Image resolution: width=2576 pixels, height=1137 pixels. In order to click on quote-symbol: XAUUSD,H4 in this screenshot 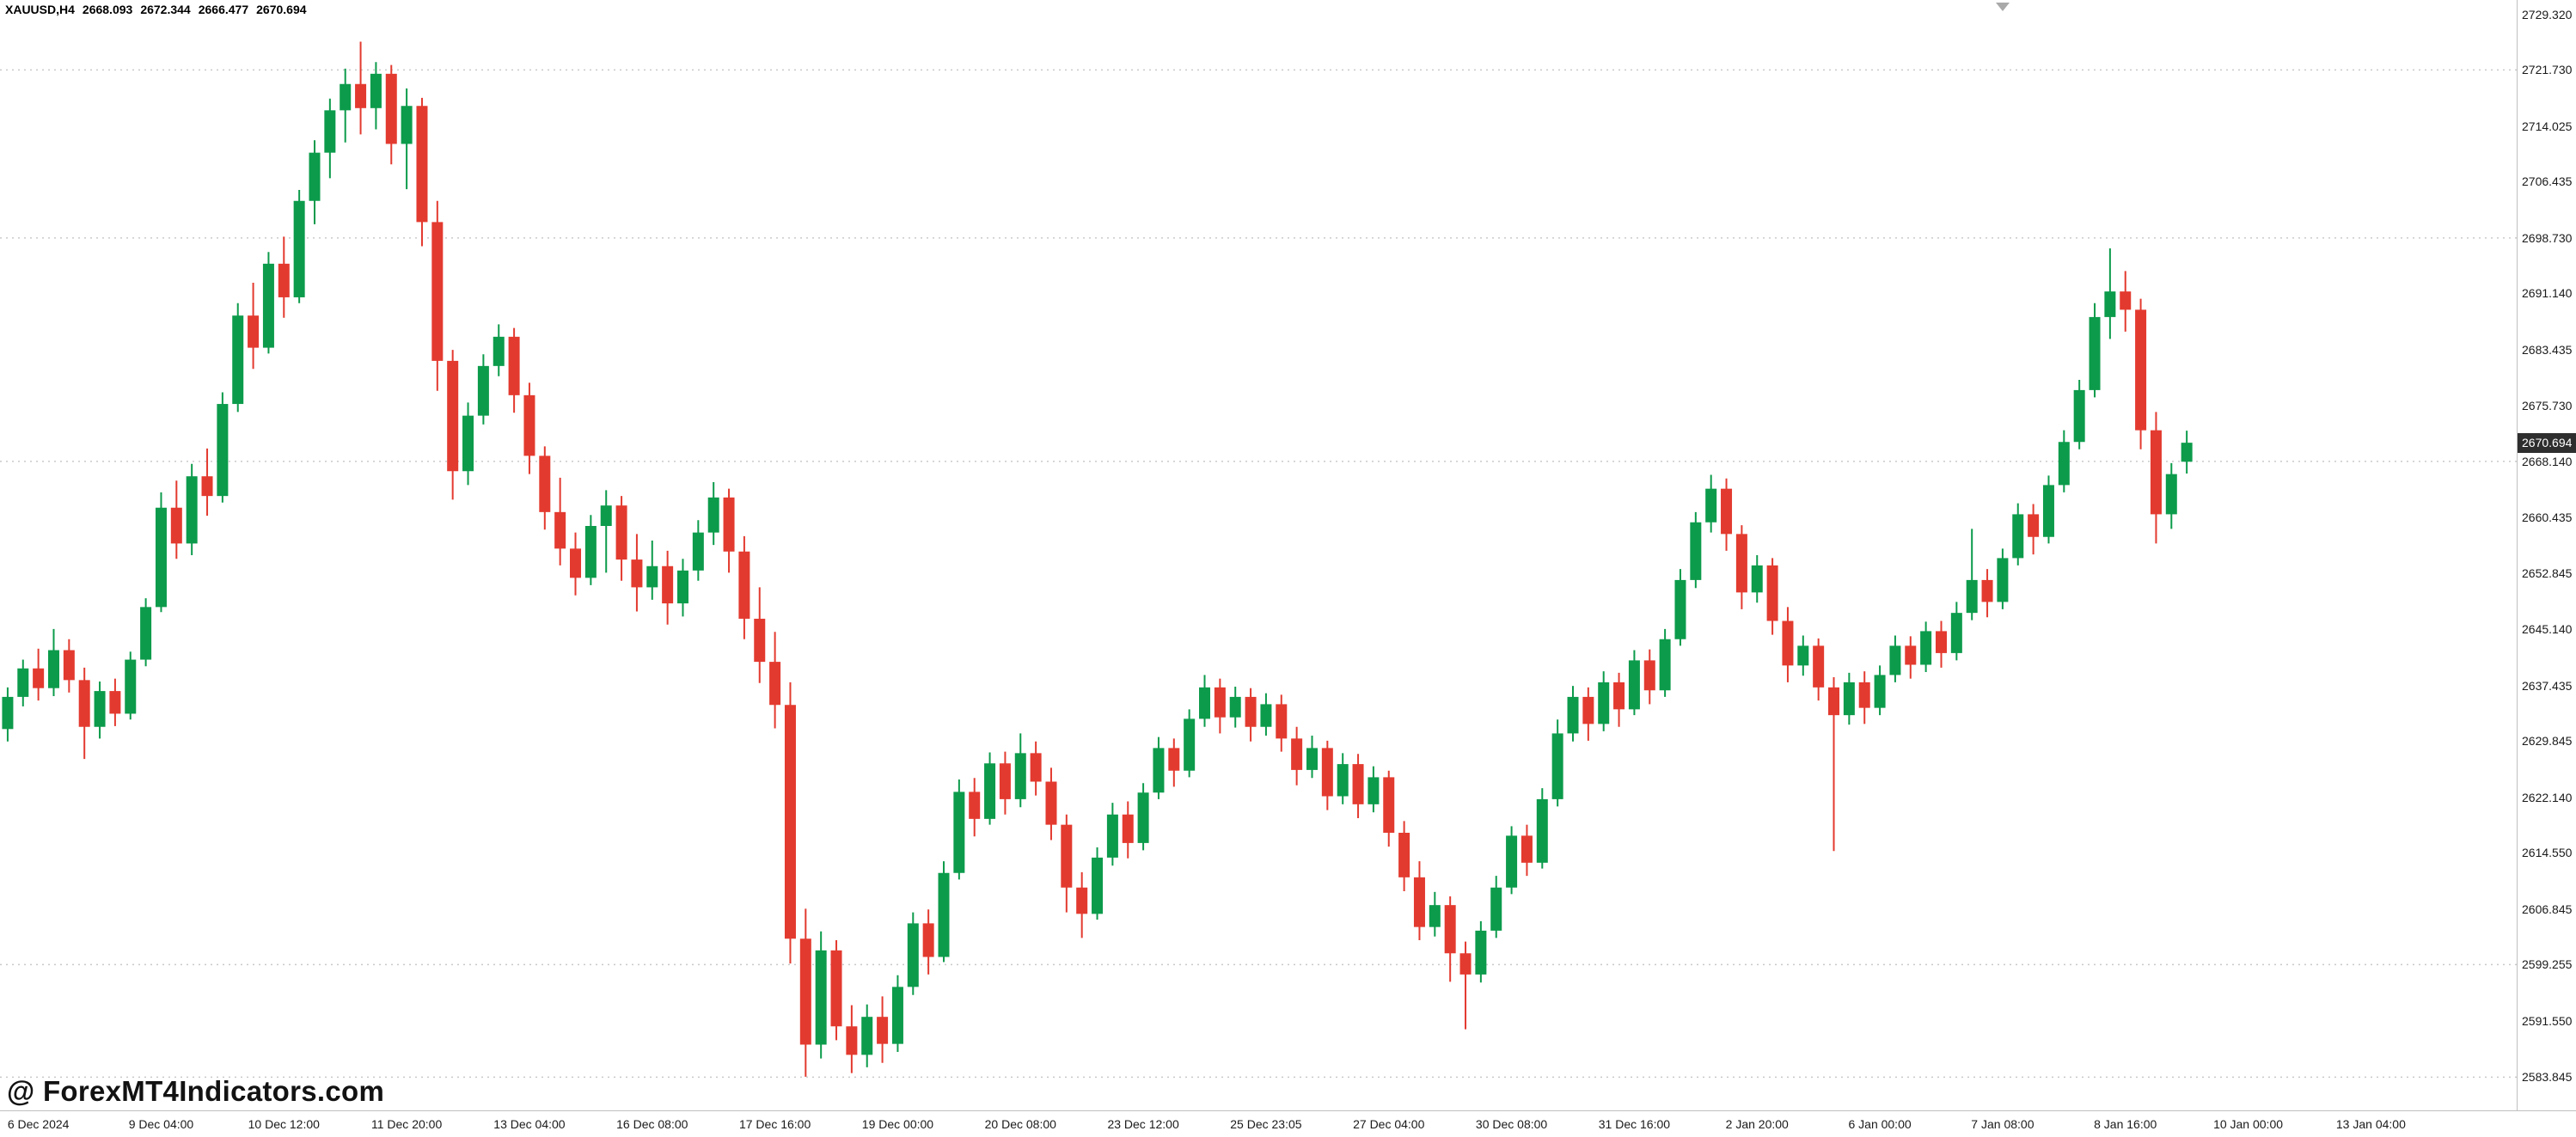, I will do `click(40, 10)`.